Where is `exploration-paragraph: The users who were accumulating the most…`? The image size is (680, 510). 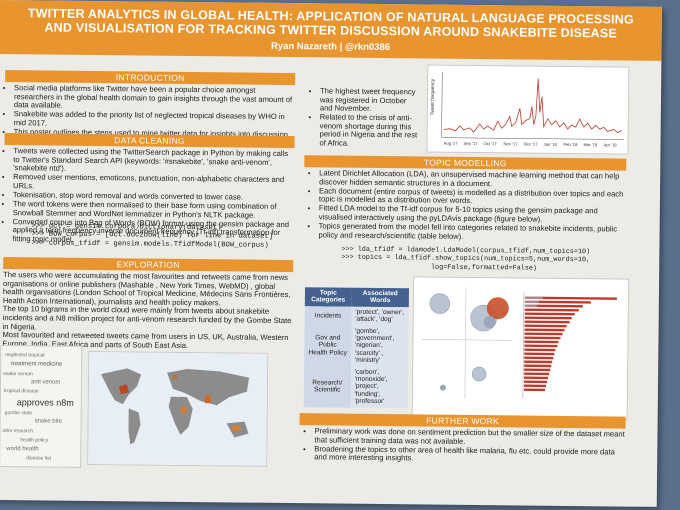
exploration-paragraph: The users who were accumulating the most… is located at coordinates (146, 289).